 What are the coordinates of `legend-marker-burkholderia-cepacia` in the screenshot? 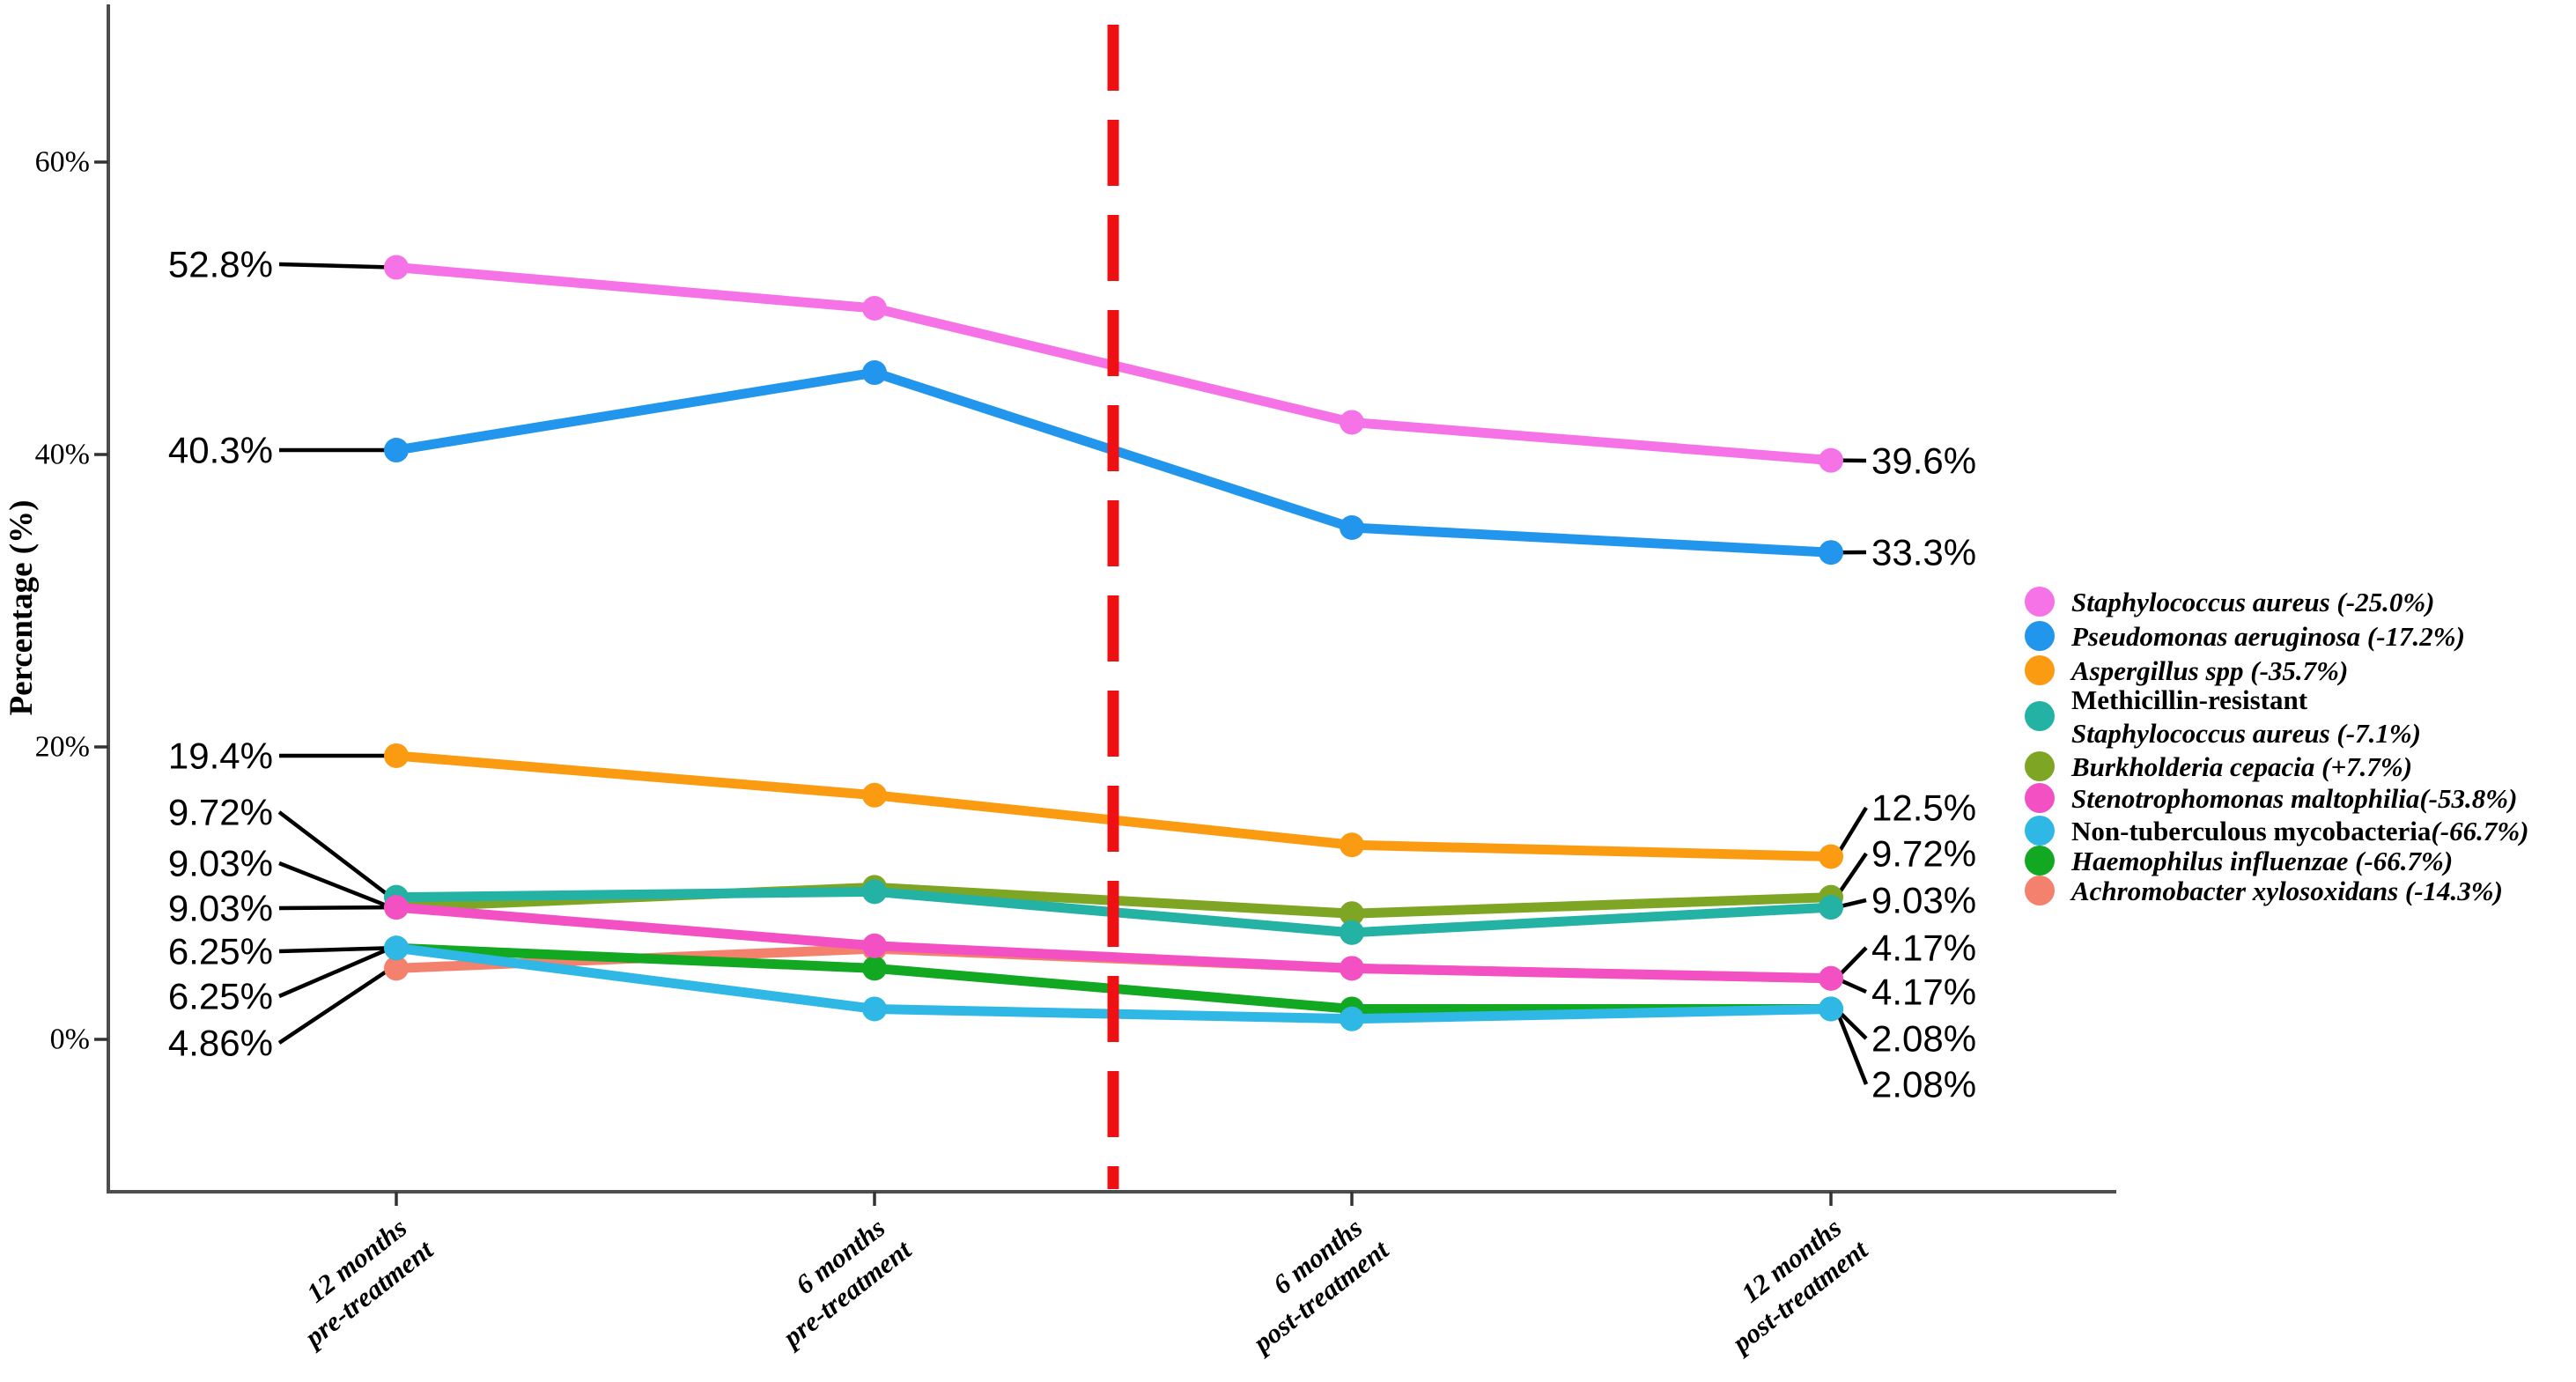 It's located at (2040, 766).